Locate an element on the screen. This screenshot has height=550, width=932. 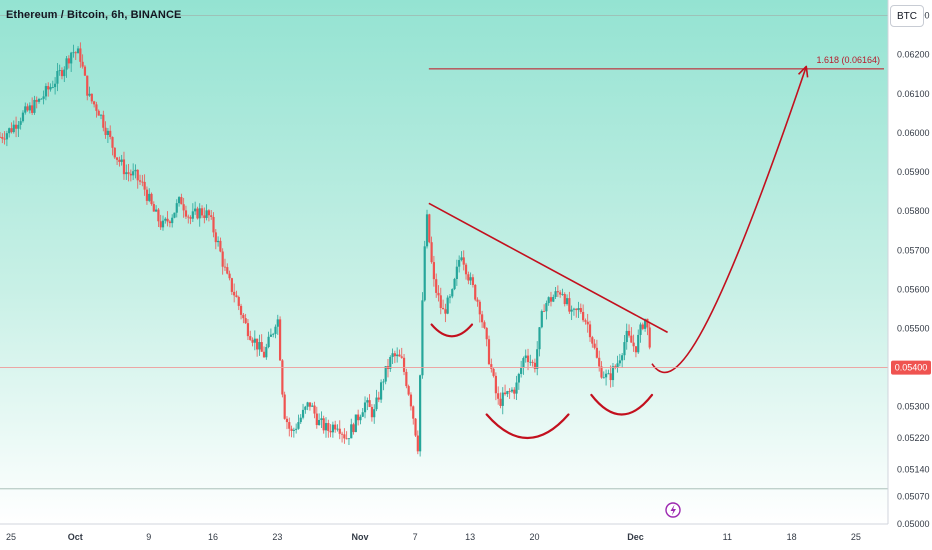
symbol-title: Ethereum / Bitcoin, 6h, BINANCE is located at coordinates (94, 15).